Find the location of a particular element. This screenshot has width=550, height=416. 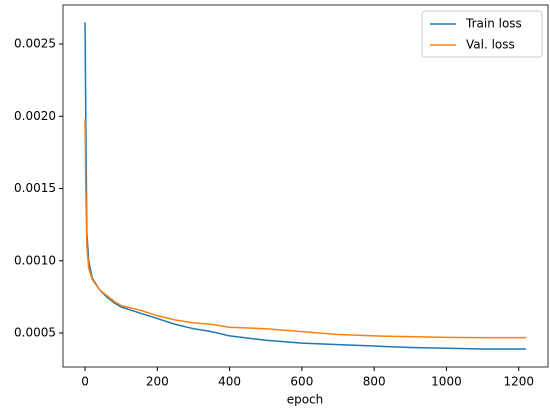

x-tick-label: 400 is located at coordinates (229, 382).